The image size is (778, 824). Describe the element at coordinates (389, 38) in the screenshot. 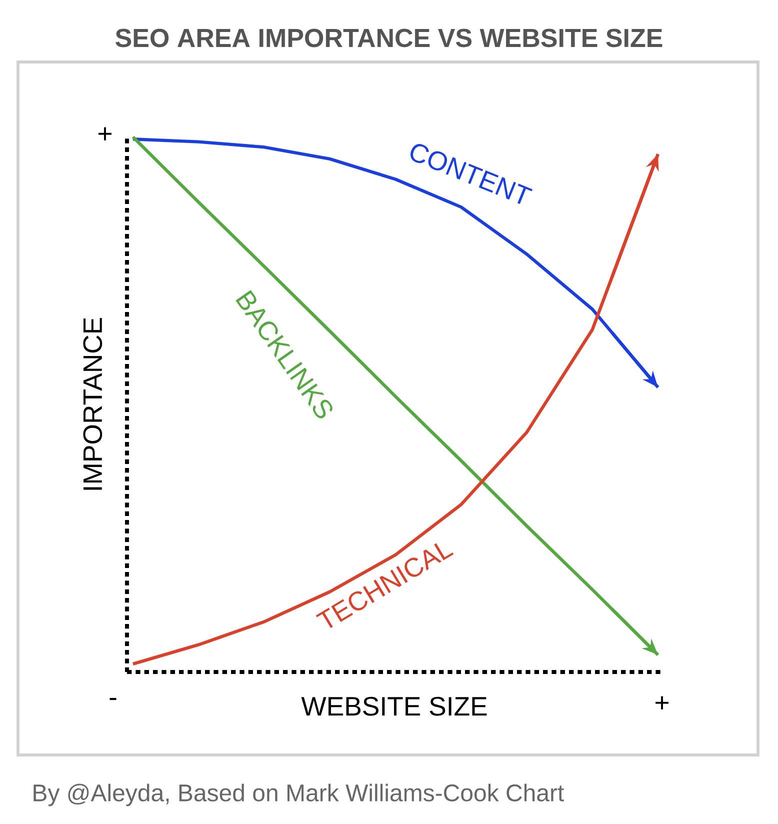

I see `chart-title: SEO AREA IMPORTANCE VS WEBSITE SIZE` at that location.